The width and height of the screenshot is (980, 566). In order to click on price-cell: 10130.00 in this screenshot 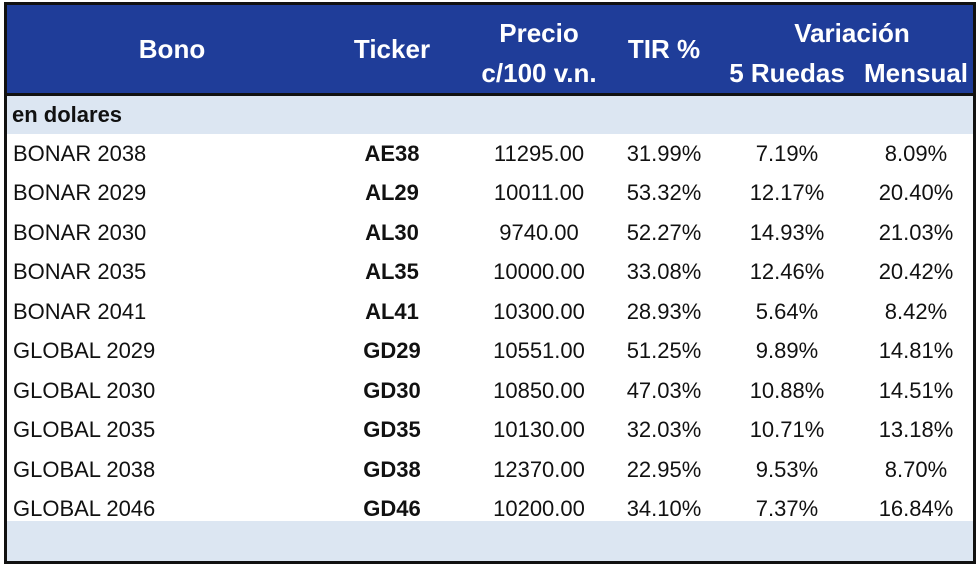, I will do `click(539, 430)`.